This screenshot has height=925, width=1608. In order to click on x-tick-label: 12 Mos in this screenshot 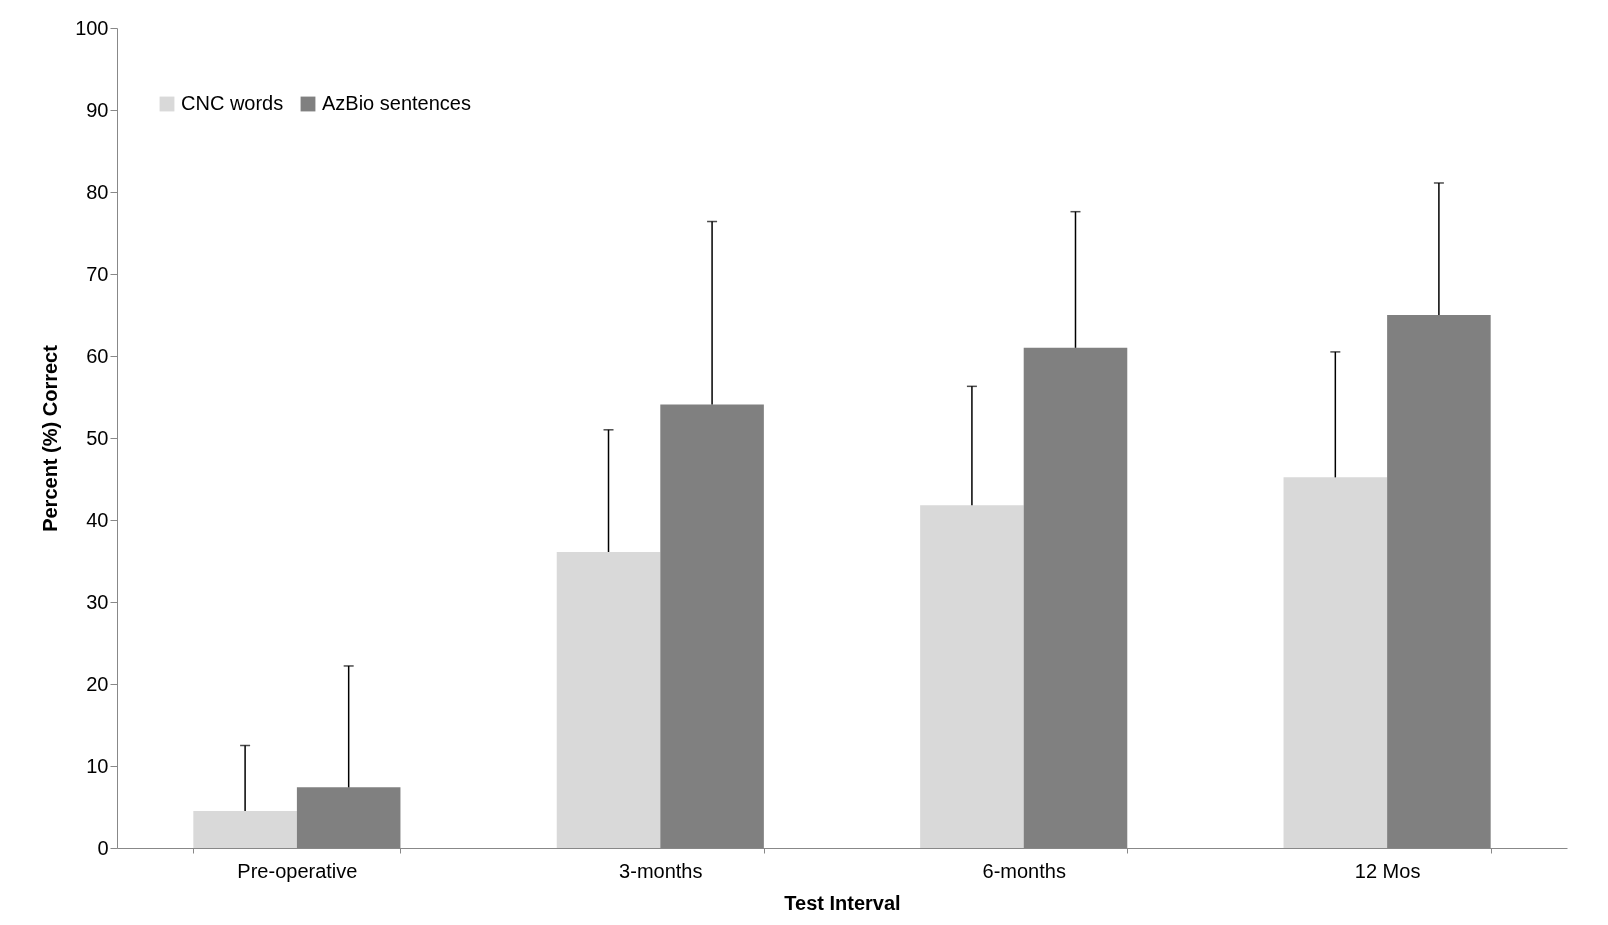, I will do `click(1387, 870)`.